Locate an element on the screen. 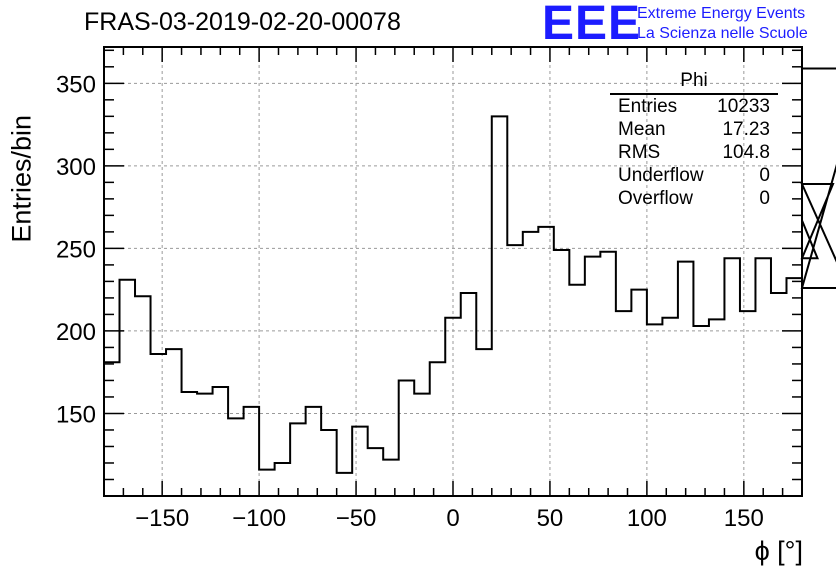 The height and width of the screenshot is (572, 836). logo-line-2: La Scienza nelle Scuole is located at coordinates (722, 33).